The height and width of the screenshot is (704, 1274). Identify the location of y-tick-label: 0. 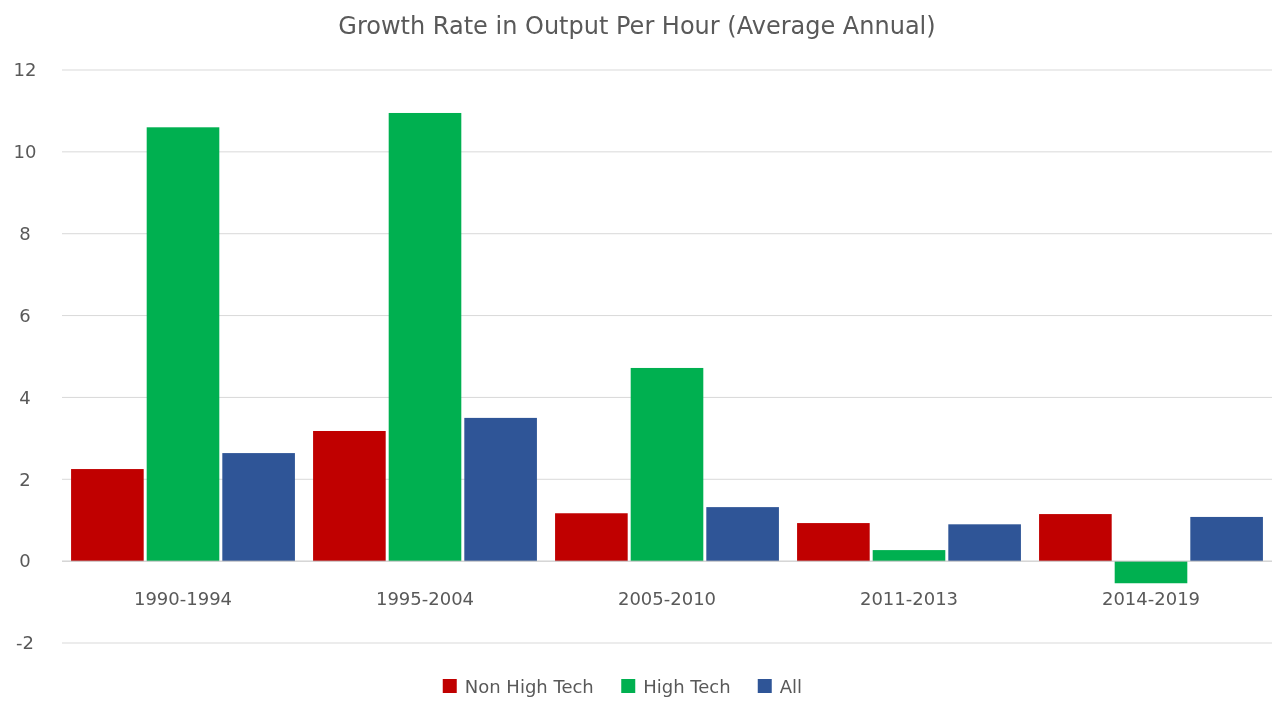
(25, 561).